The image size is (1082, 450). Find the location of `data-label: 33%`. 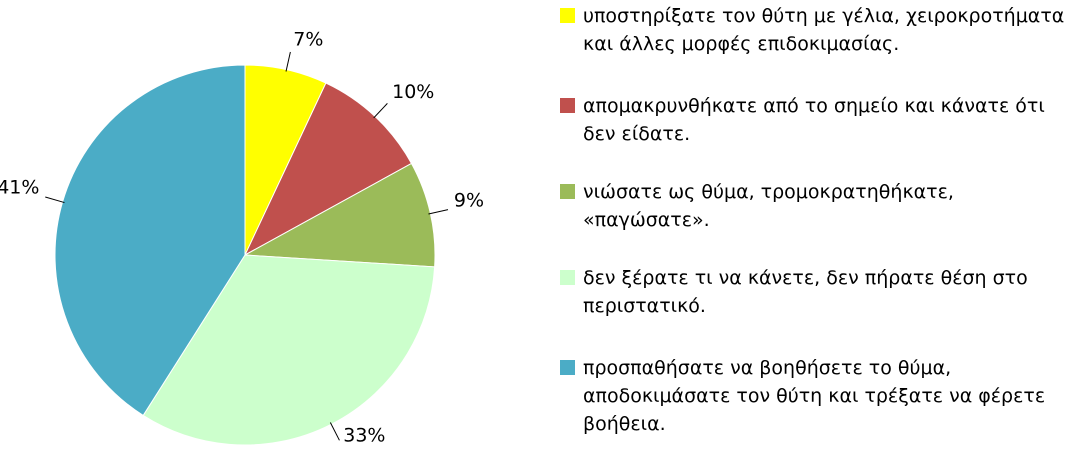

data-label: 33% is located at coordinates (364, 435).